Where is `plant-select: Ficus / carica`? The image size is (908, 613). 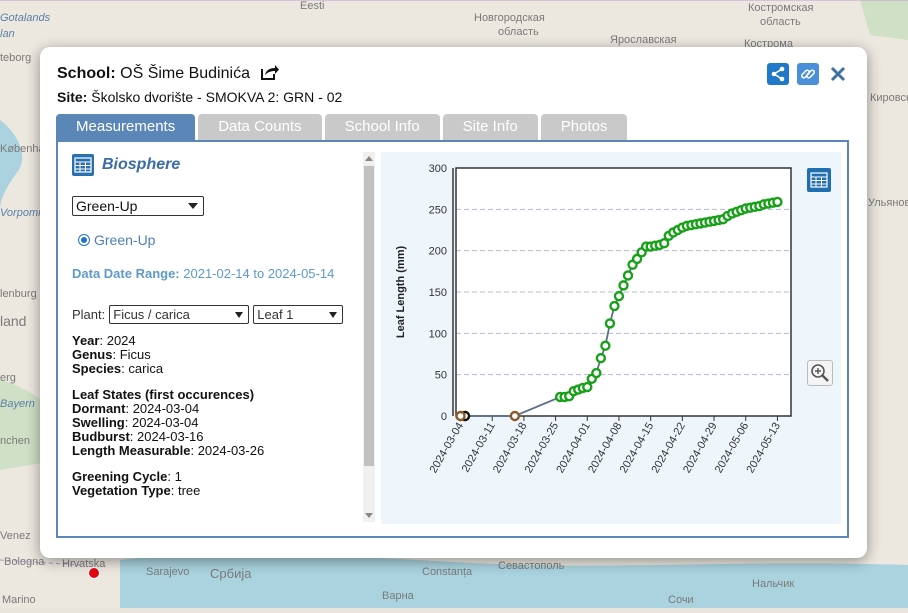 plant-select: Ficus / carica is located at coordinates (179, 314).